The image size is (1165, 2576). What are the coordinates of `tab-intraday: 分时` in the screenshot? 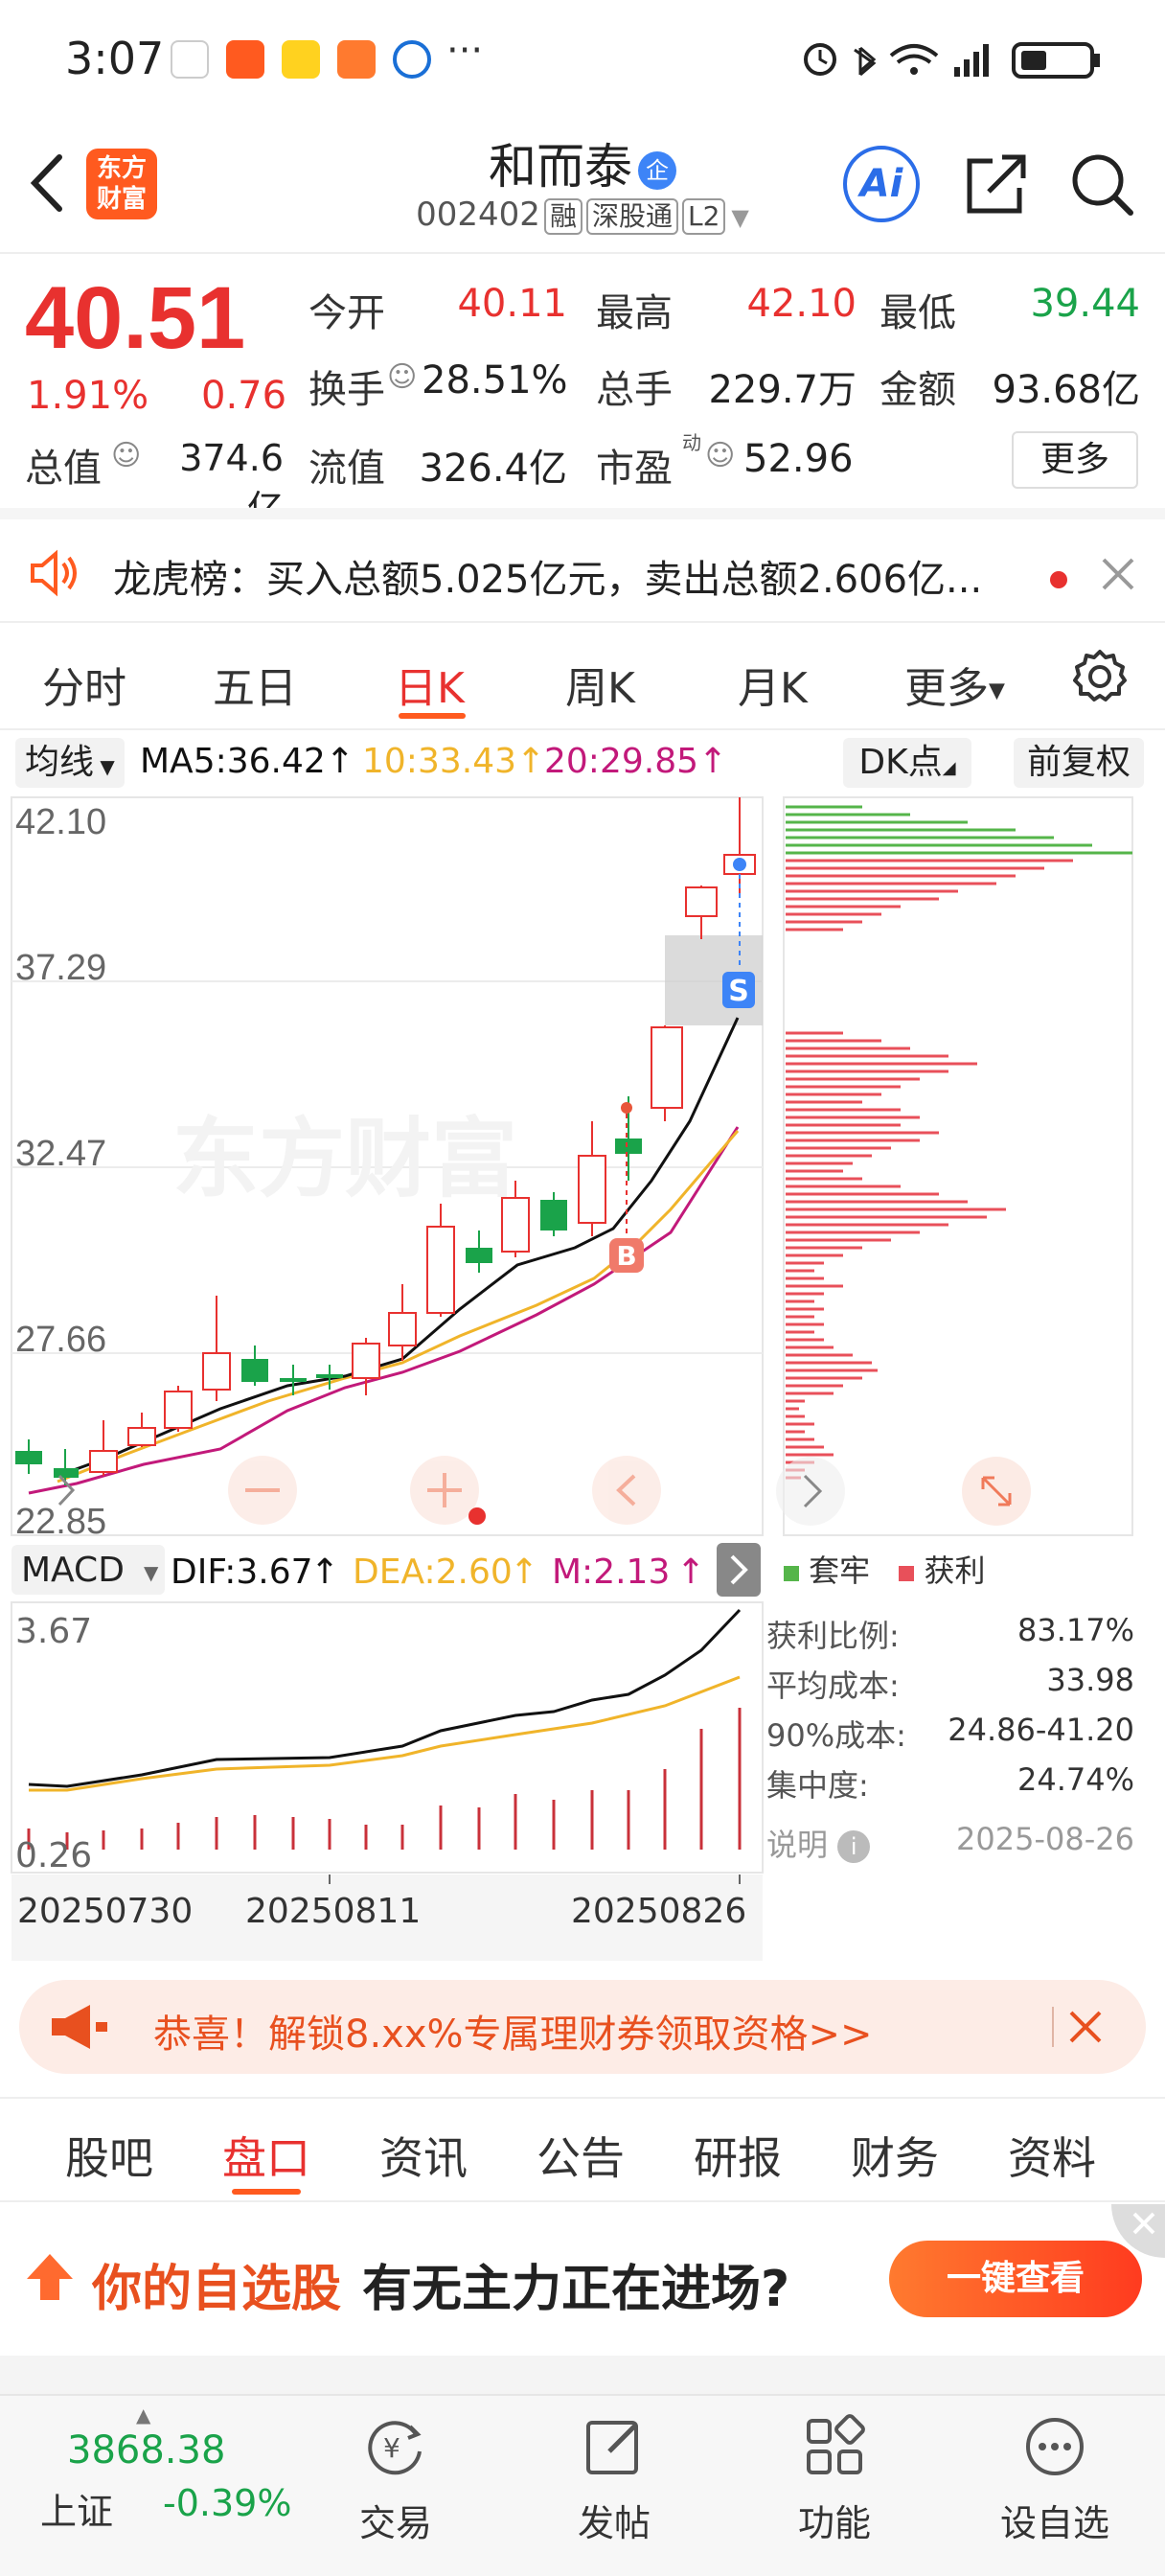 It's located at (84, 688).